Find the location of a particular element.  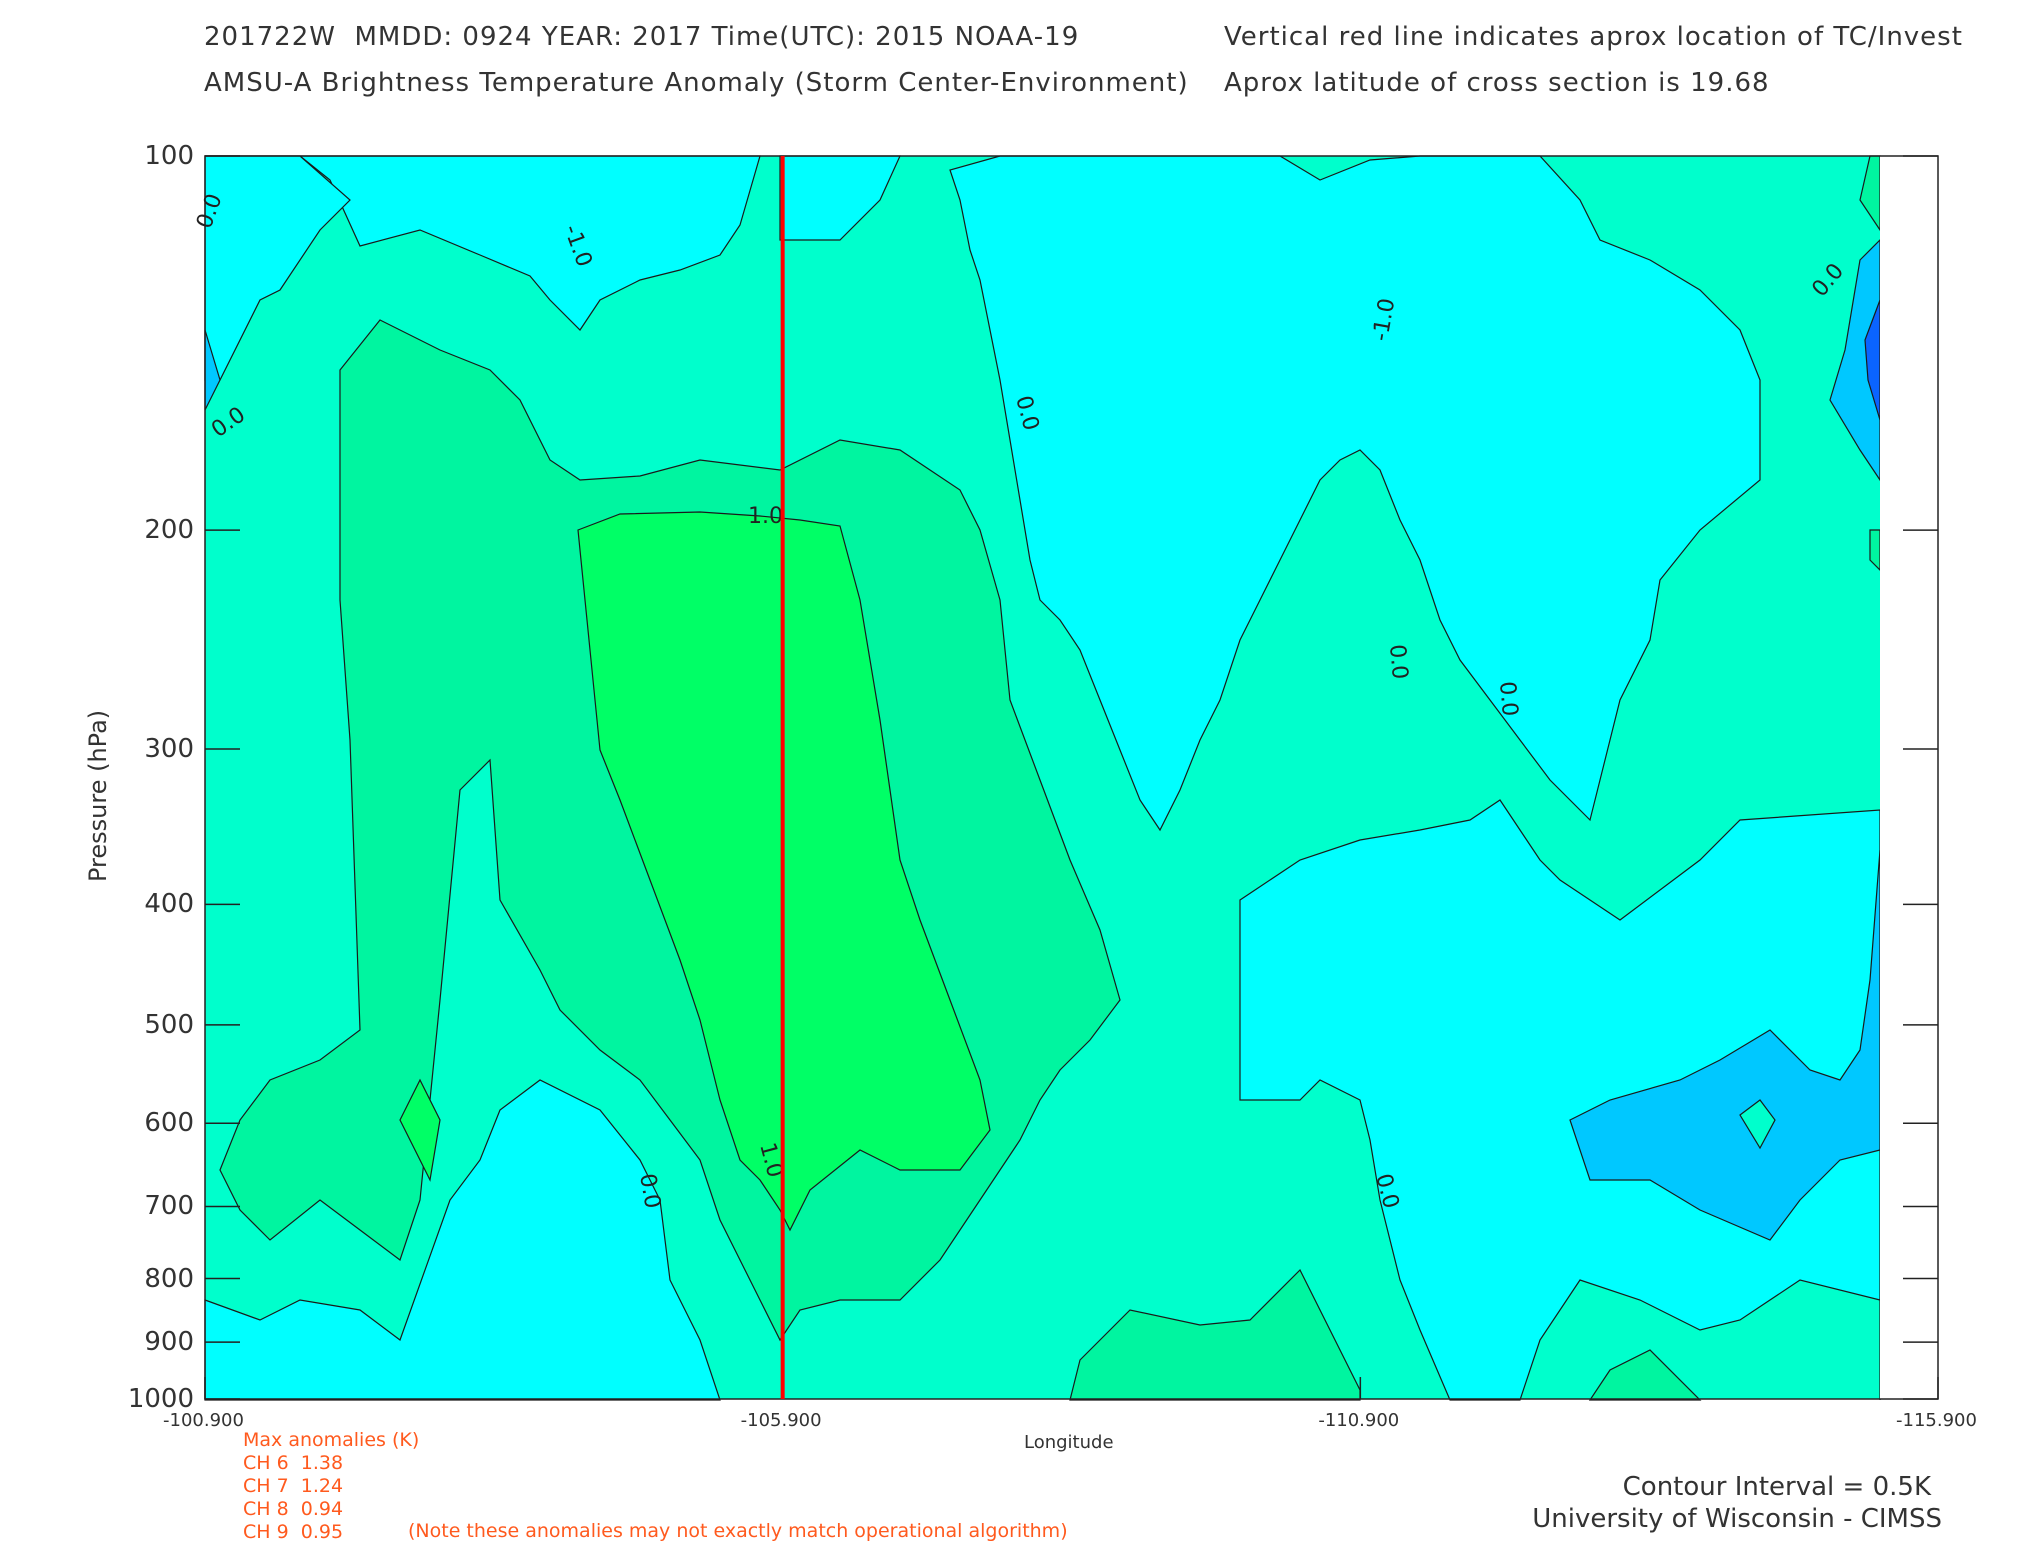

y-tick-label: 300 is located at coordinates (169, 749).